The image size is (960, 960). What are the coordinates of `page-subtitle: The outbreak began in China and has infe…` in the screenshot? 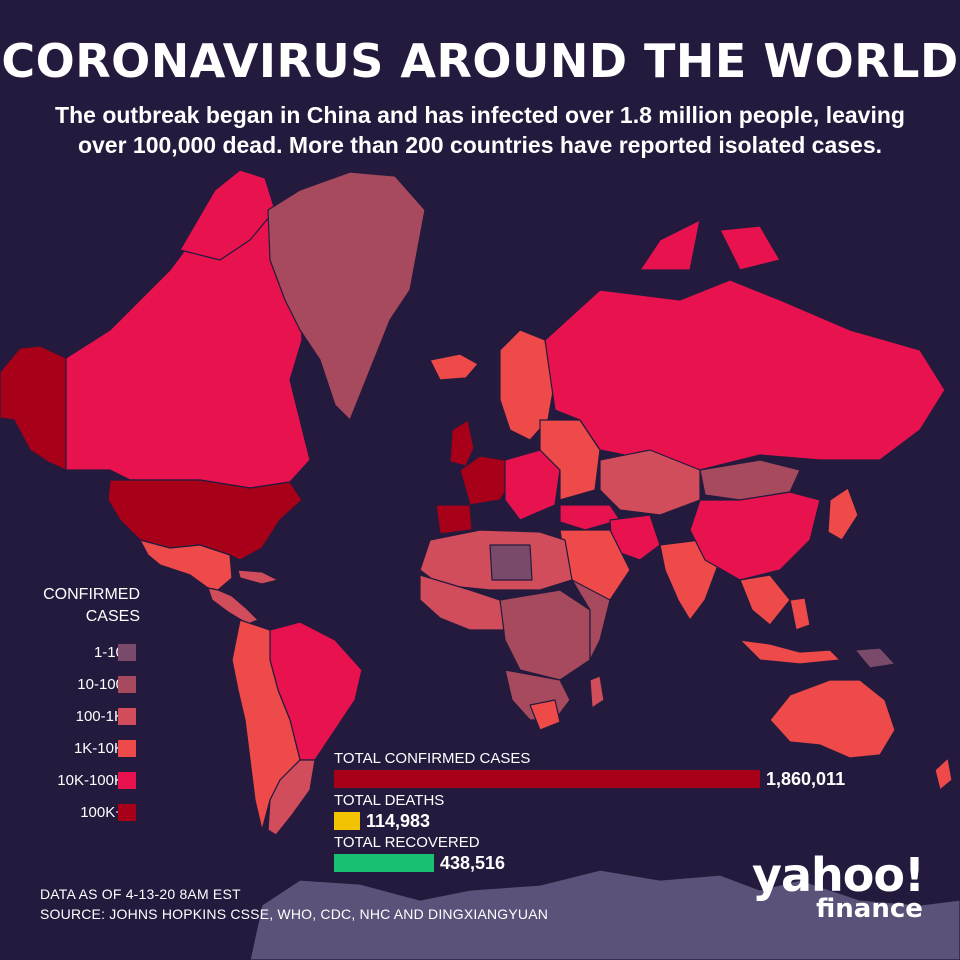 It's located at (480, 130).